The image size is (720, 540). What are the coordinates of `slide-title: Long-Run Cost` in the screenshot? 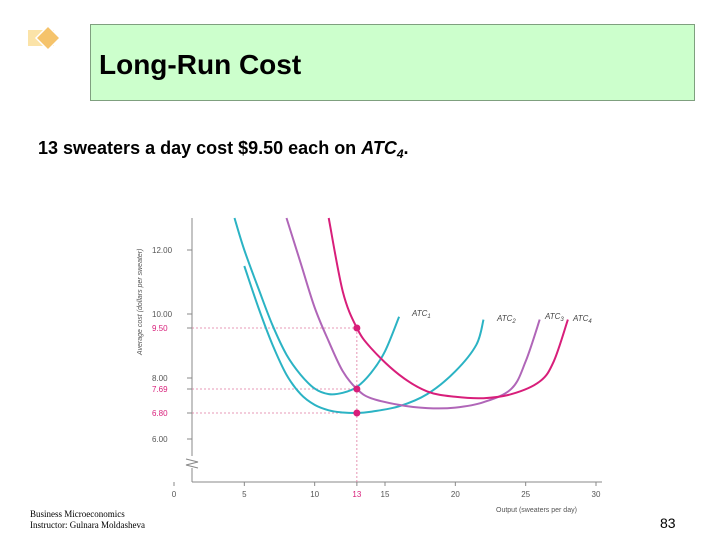 It's located at (200, 64).